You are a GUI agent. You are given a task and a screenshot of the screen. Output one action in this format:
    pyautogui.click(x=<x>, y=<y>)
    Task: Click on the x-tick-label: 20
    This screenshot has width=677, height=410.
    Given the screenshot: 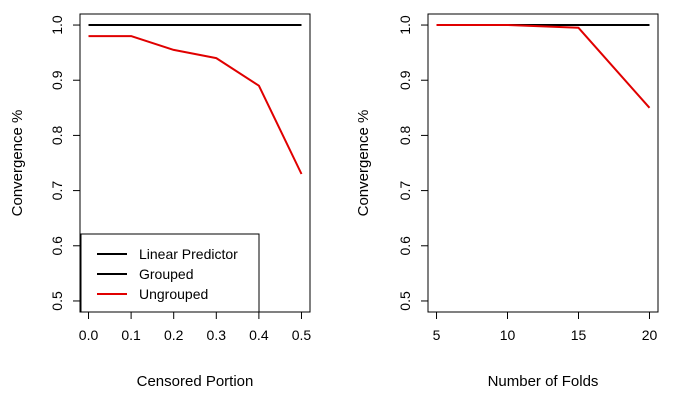 What is the action you would take?
    pyautogui.click(x=650, y=335)
    